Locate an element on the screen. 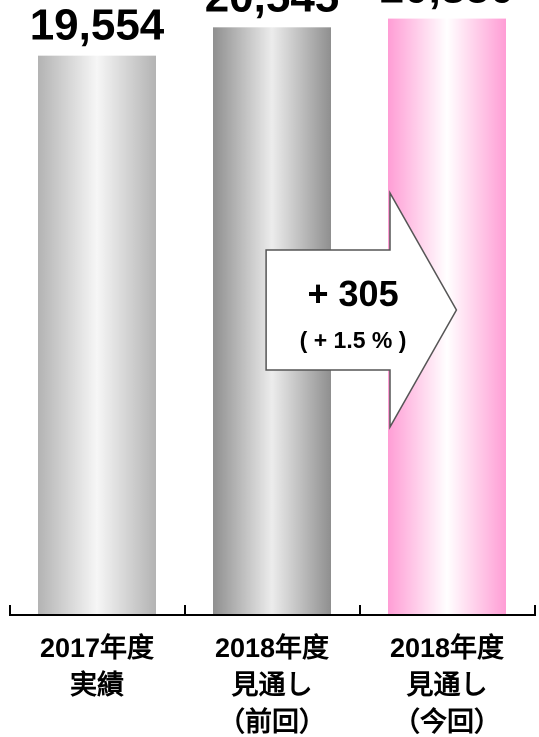 This screenshot has width=539, height=737. value-label-3: 20,850 is located at coordinates (447, 6).